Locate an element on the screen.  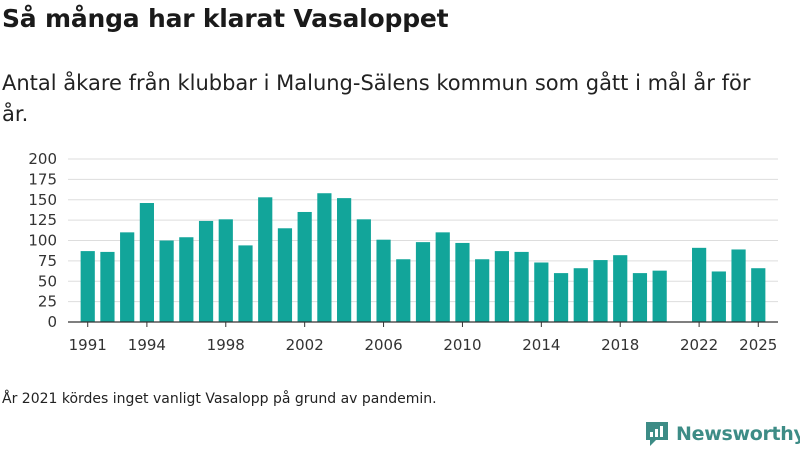
chart-title: Så många har klarat Vasaloppet is located at coordinates (225, 18).